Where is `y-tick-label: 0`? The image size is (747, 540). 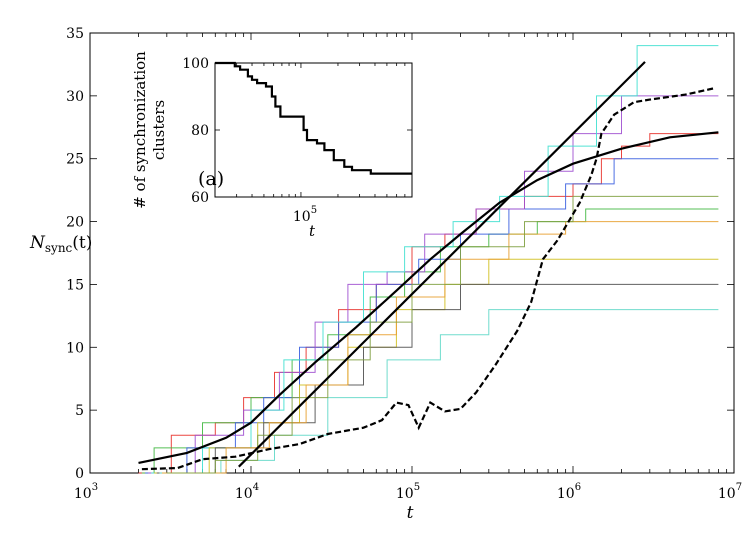 y-tick-label: 0 is located at coordinates (79, 474).